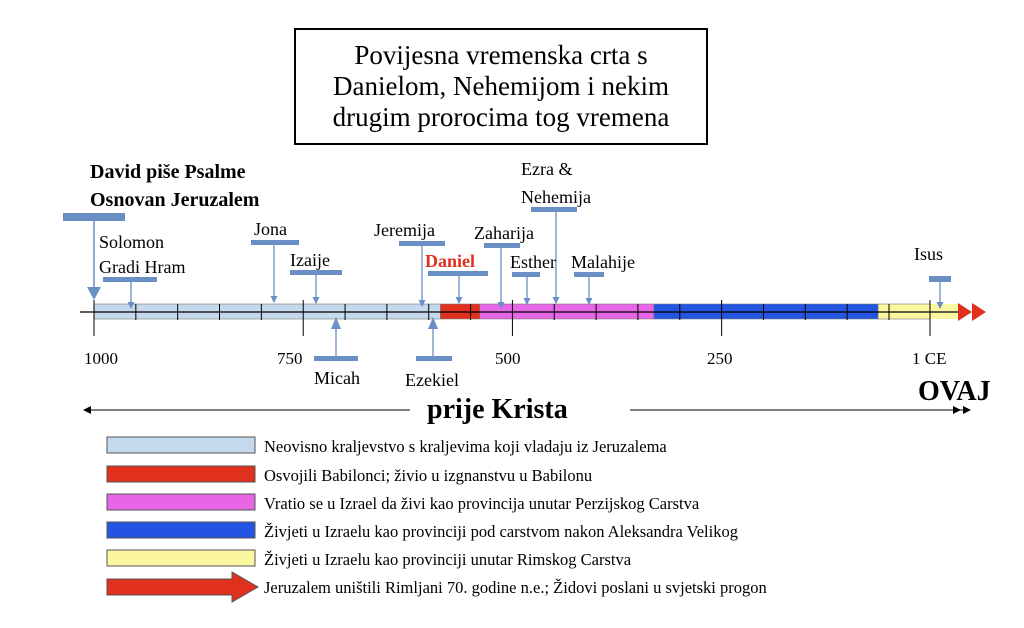 The height and width of the screenshot is (628, 1024). What do you see at coordinates (310, 260) in the screenshot?
I see `event-izaije: Izaije` at bounding box center [310, 260].